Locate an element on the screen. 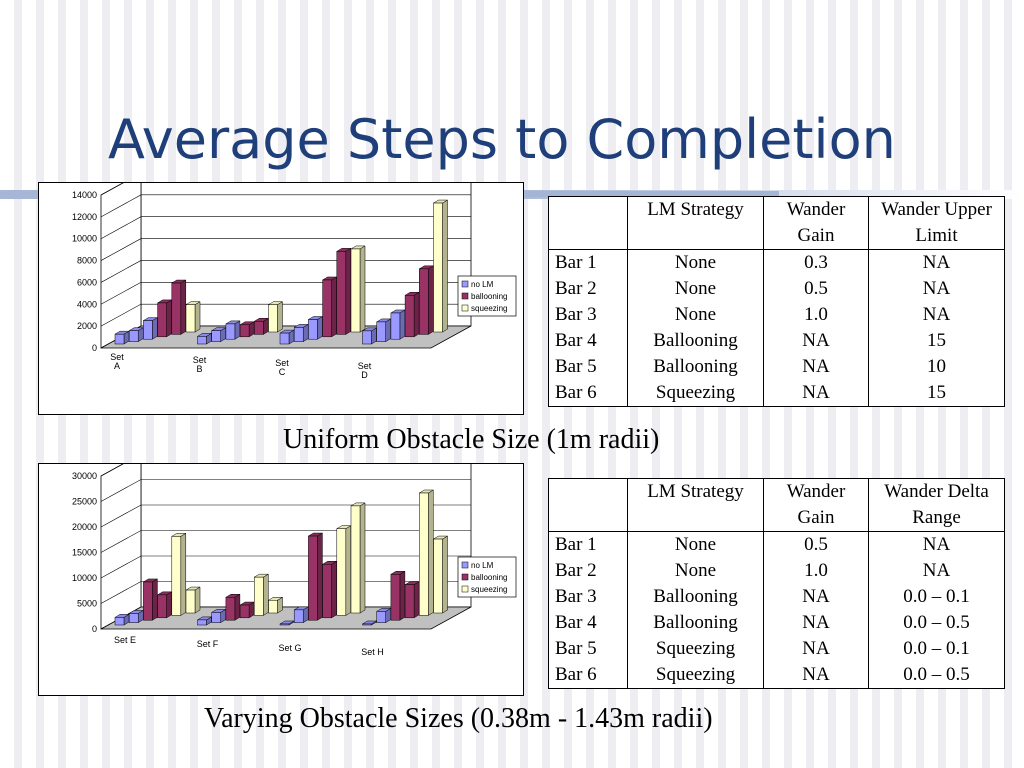 This screenshot has width=1024, height=768. table-row: Bar 5 Squeezing NA 0.0 – 0.1 is located at coordinates (776, 649).